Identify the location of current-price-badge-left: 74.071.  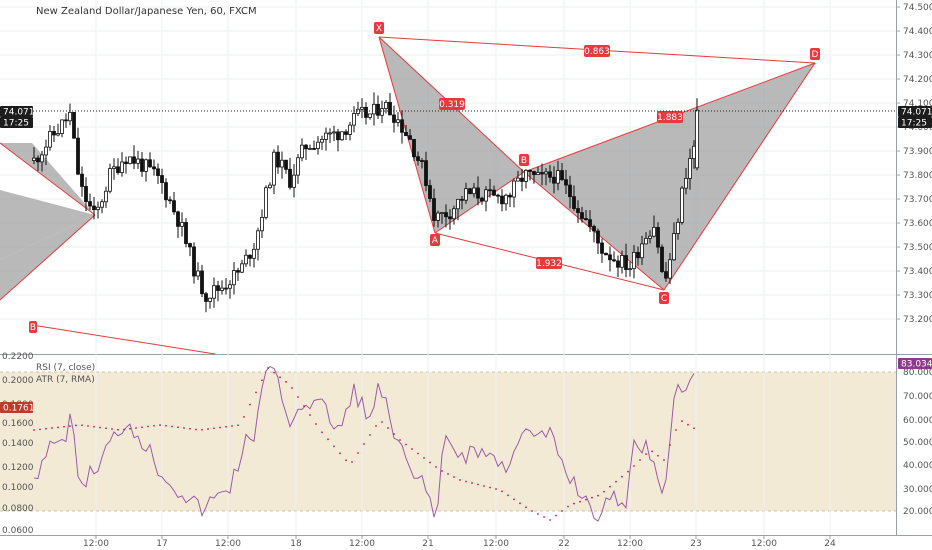
(17, 112).